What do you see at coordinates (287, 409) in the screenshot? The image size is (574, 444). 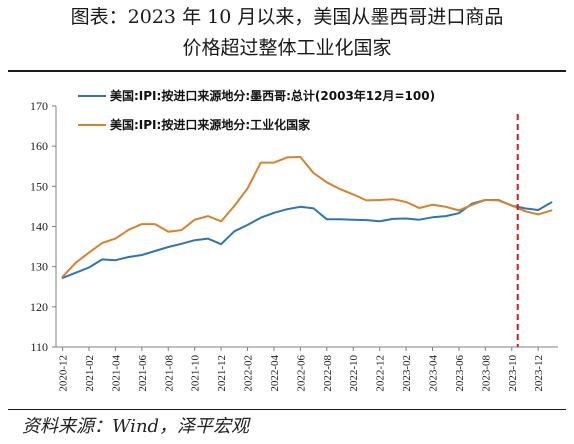 I see `bottom-rule` at bounding box center [287, 409].